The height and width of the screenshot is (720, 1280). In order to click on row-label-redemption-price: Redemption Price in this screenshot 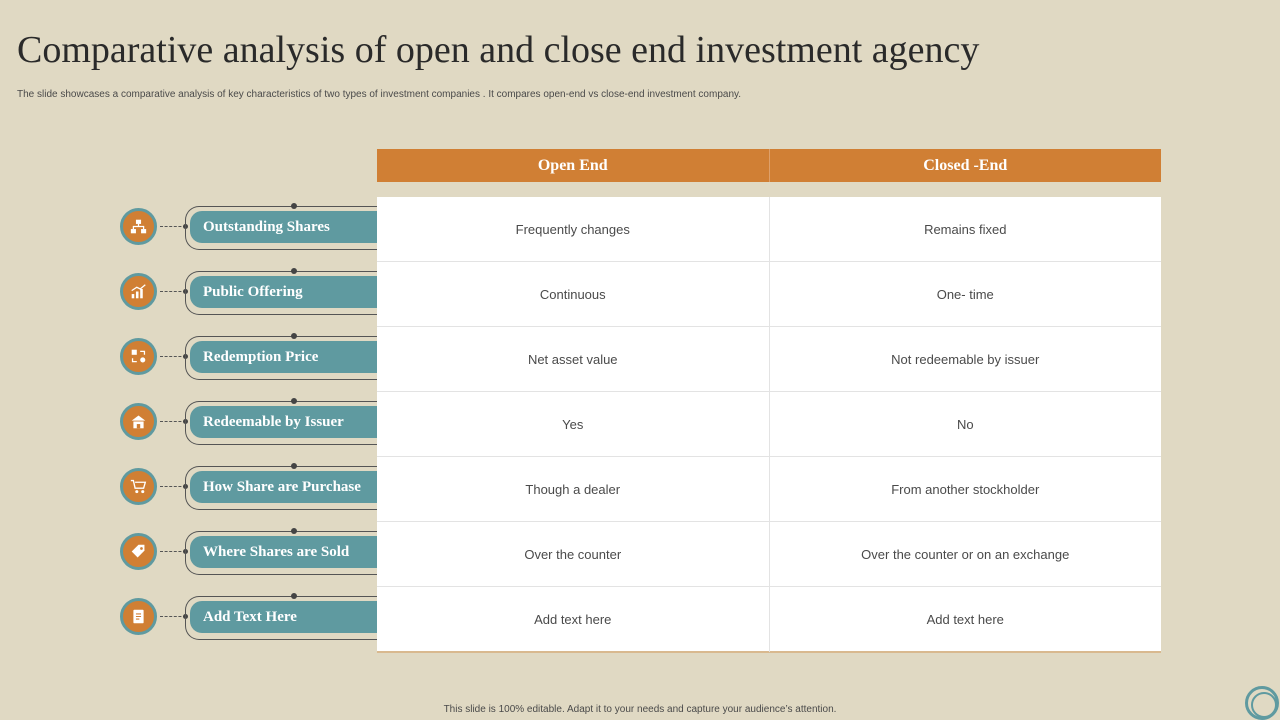, I will do `click(188, 360)`.